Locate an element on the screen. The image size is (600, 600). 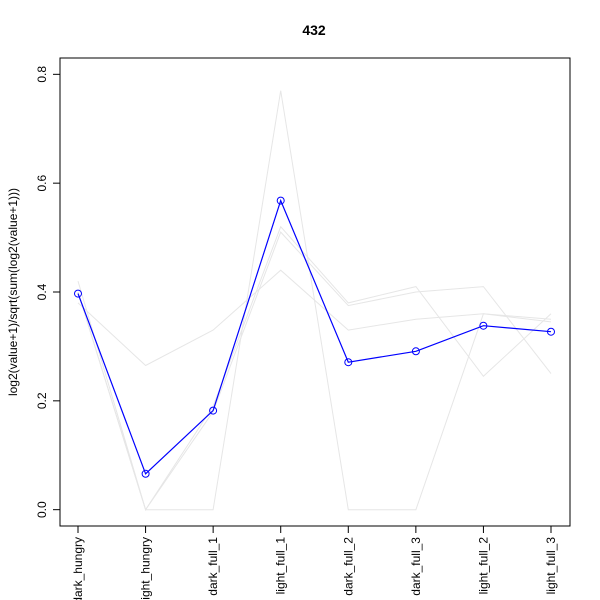
x-tick-label-dark_full_2: dark_full_2 is located at coordinates (348, 566).